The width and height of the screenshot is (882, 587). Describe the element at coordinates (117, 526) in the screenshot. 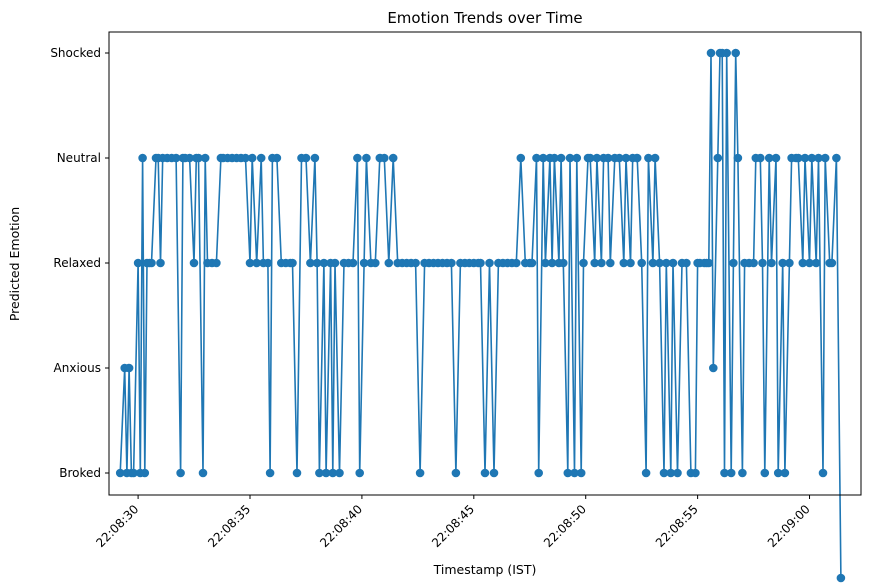

I see `x-tick-label: 22:08:30` at that location.